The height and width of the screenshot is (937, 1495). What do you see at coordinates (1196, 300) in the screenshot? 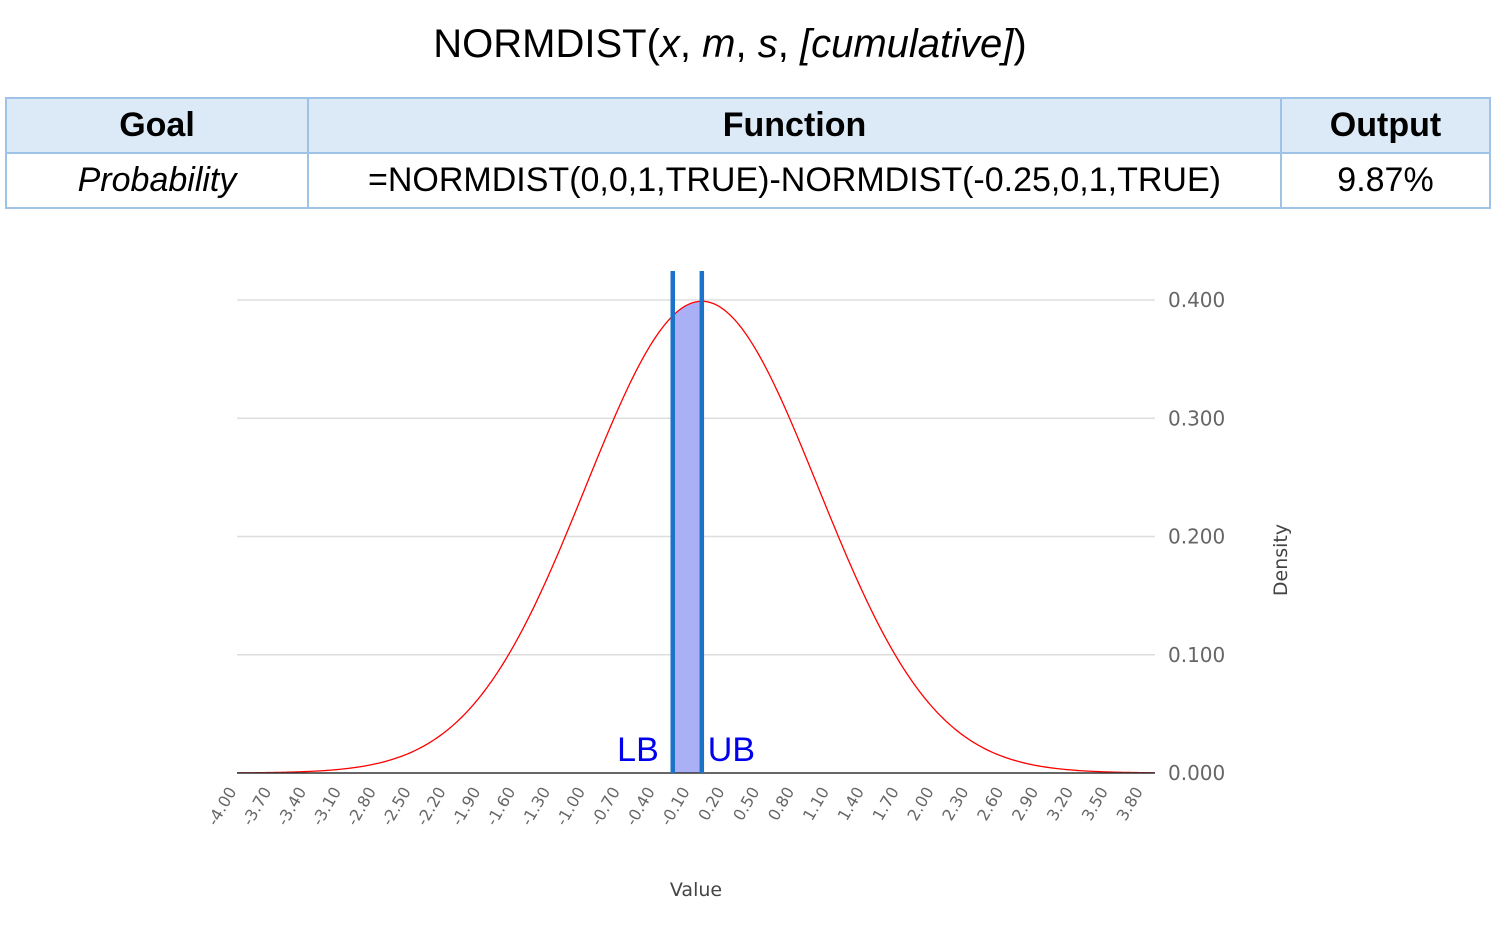
I see `y-tick-label: 0.400` at bounding box center [1196, 300].